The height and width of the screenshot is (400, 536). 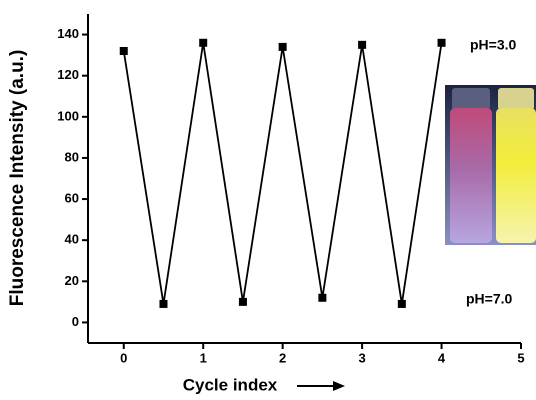 What do you see at coordinates (17, 178) in the screenshot?
I see `y-axis-label: Fluorescence Intensity (a.u.)` at bounding box center [17, 178].